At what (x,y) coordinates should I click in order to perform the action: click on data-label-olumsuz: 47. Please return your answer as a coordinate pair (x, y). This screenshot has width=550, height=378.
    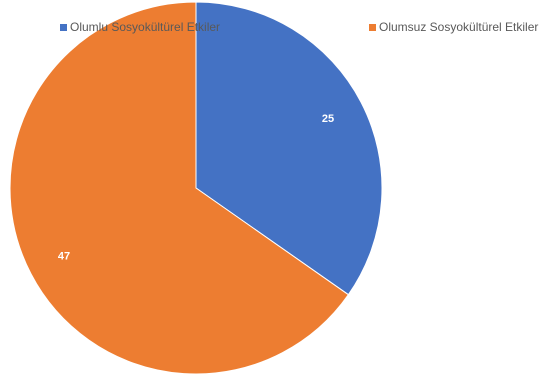
    Looking at the image, I should click on (64, 257).